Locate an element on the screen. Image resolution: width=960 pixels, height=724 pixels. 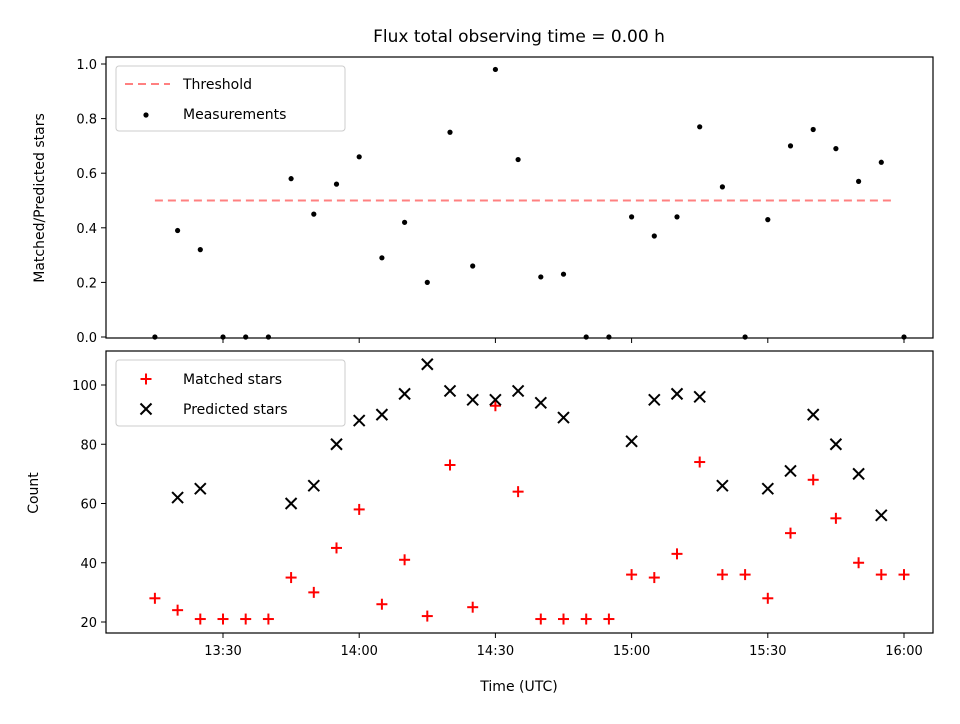
top-y-tick-label: 0.6 is located at coordinates (86, 174).